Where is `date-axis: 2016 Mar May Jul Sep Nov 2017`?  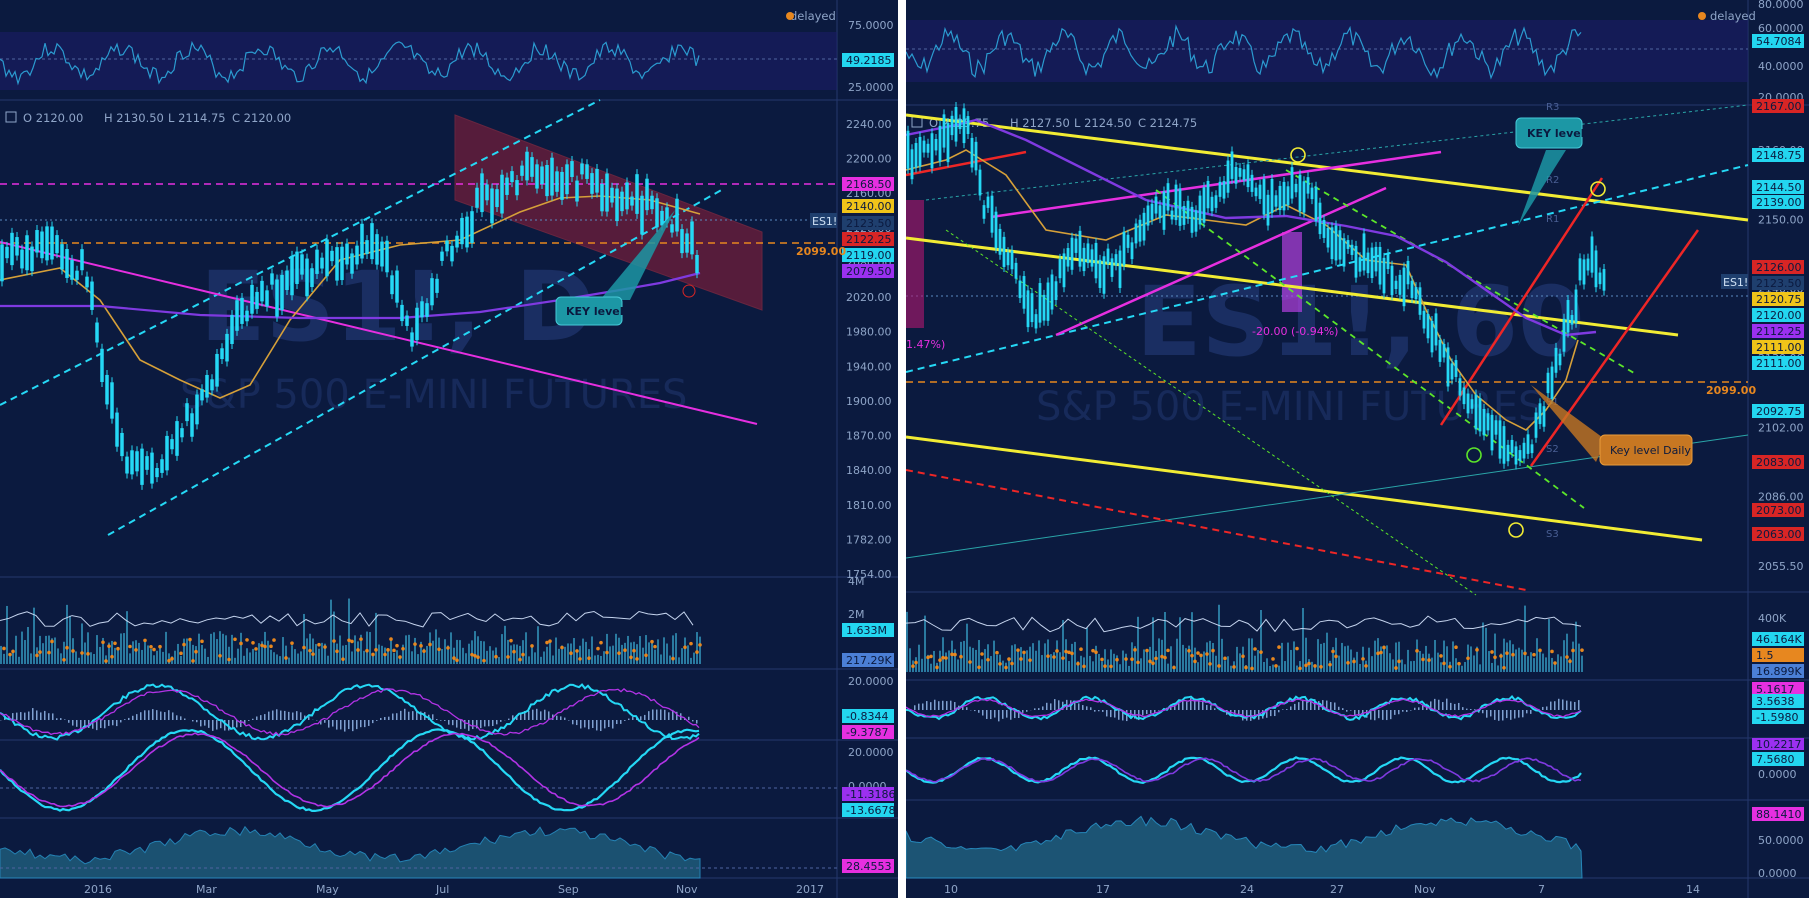
date-axis: 2016 Mar May Jul Sep Nov 2017 is located at coordinates (454, 889).